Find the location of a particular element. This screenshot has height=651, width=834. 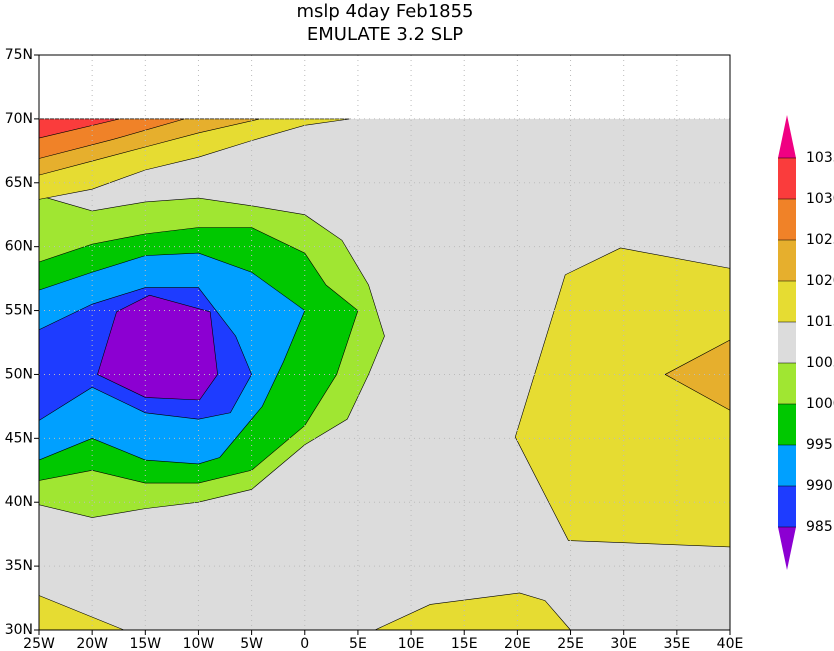

contour-fill is located at coordinates (157, 347).